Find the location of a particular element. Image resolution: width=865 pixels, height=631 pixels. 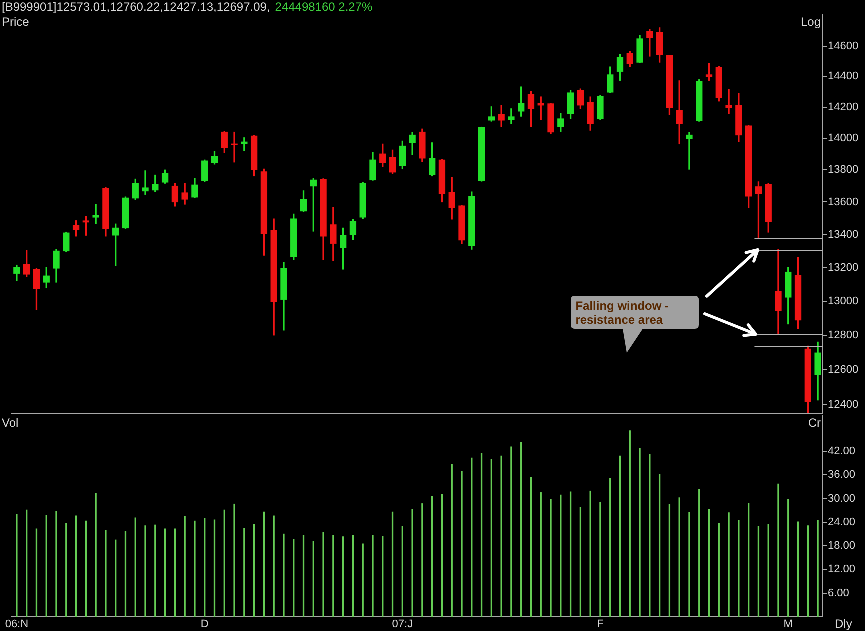

x-tick-label: F is located at coordinates (600, 624).